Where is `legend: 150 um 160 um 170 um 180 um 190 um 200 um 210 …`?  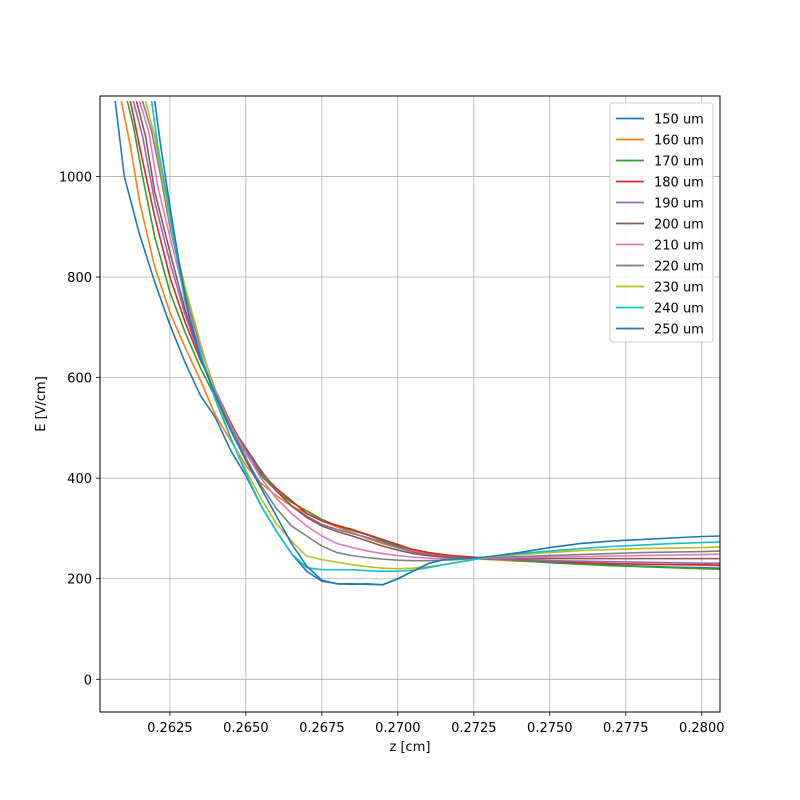
legend: 150 um 160 um 170 um 180 um 190 um 200 um 210 … is located at coordinates (661, 222).